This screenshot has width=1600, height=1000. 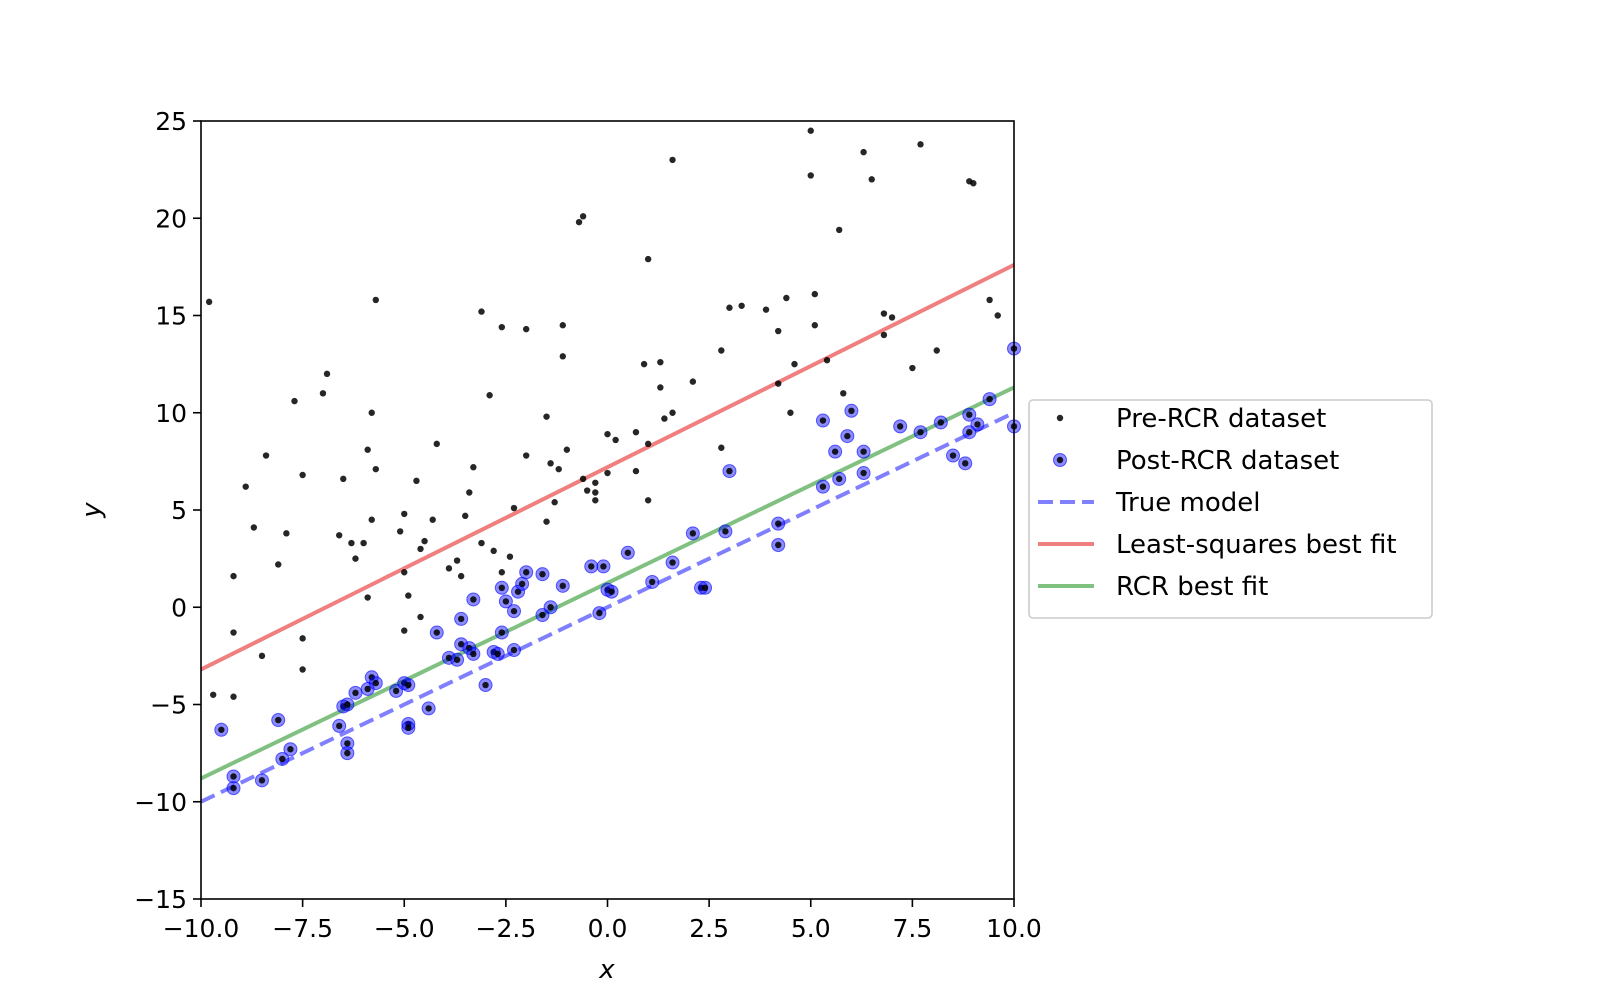 I want to click on x-tick-label: 7.5, so click(x=912, y=928).